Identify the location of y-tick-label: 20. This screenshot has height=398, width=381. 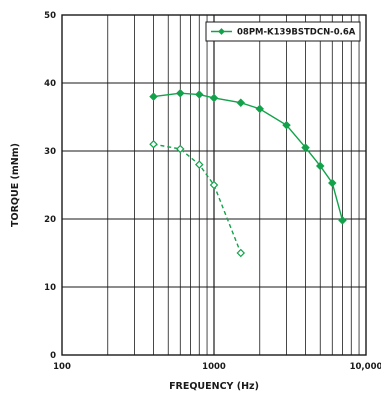
(50, 220).